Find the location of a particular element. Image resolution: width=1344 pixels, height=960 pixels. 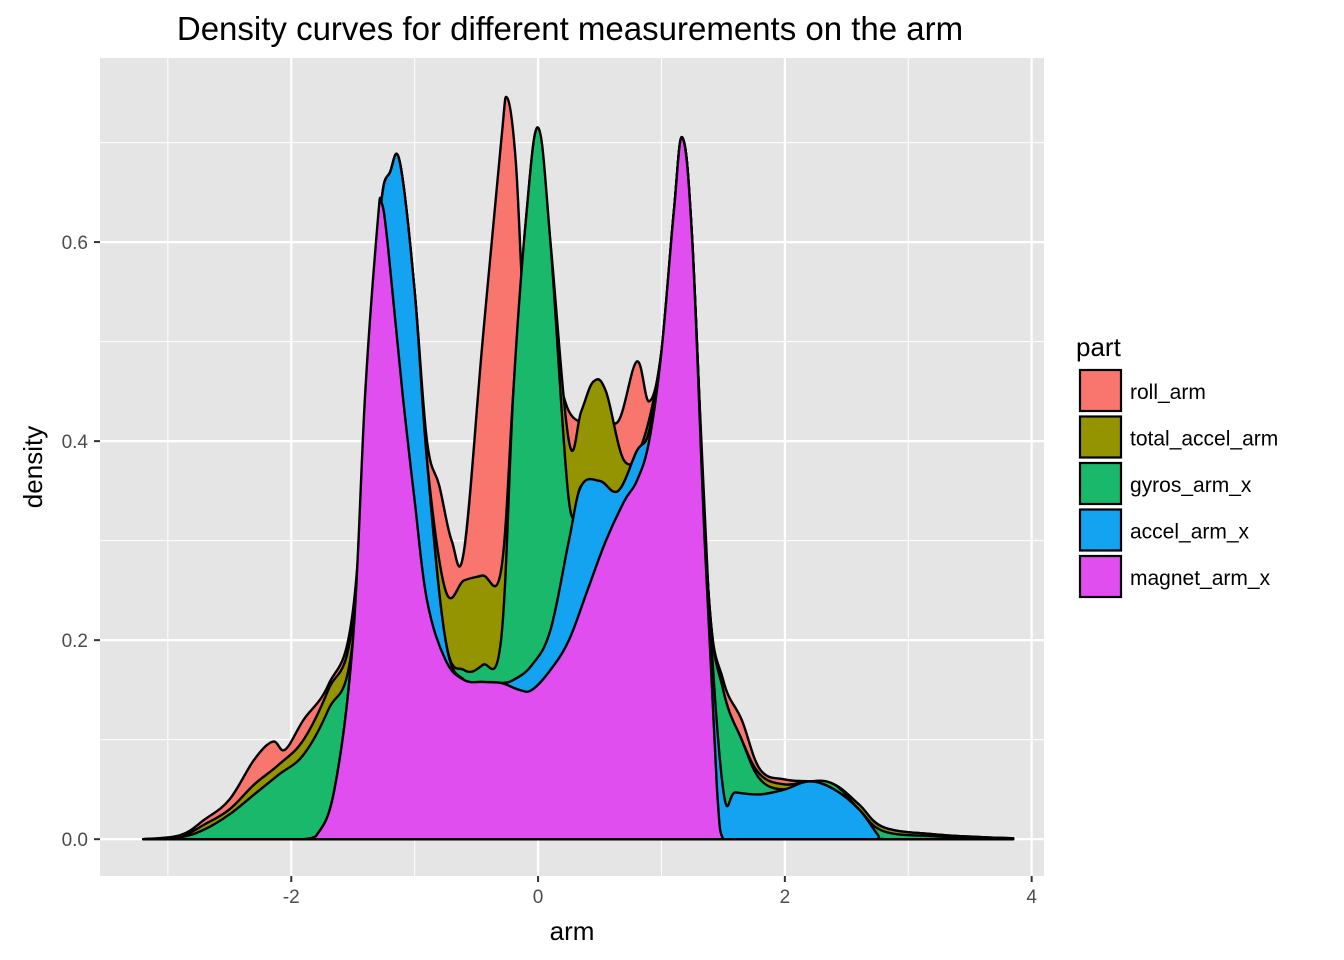

x-axis-title: arm is located at coordinates (572, 931).